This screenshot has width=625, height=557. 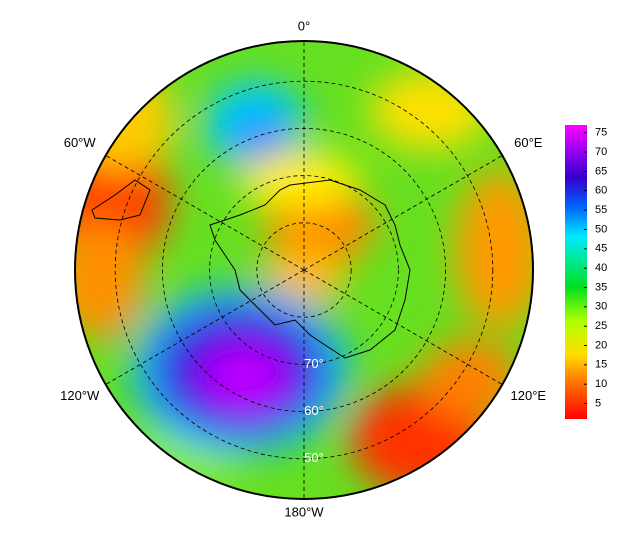 I want to click on latitude-circle, so click(x=304, y=270).